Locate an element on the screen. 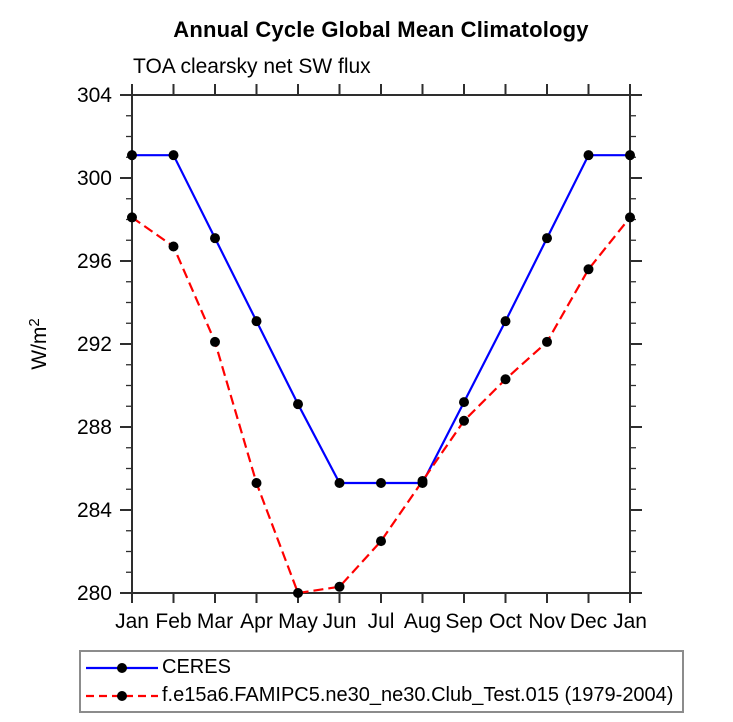  chart-title: Annual Cycle Global Mean Climatology is located at coordinates (381, 29).